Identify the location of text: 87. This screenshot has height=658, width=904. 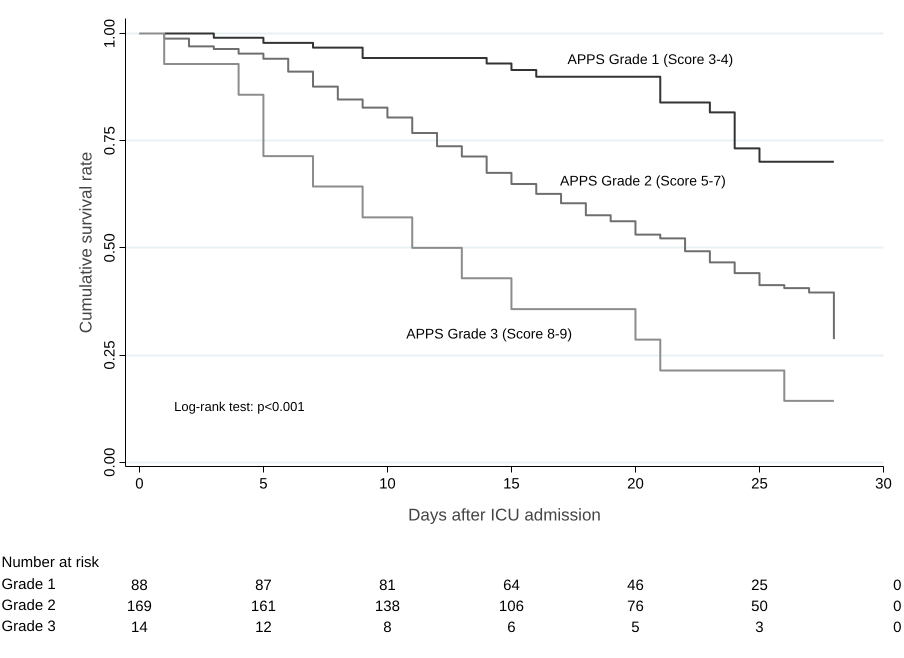
(263, 585).